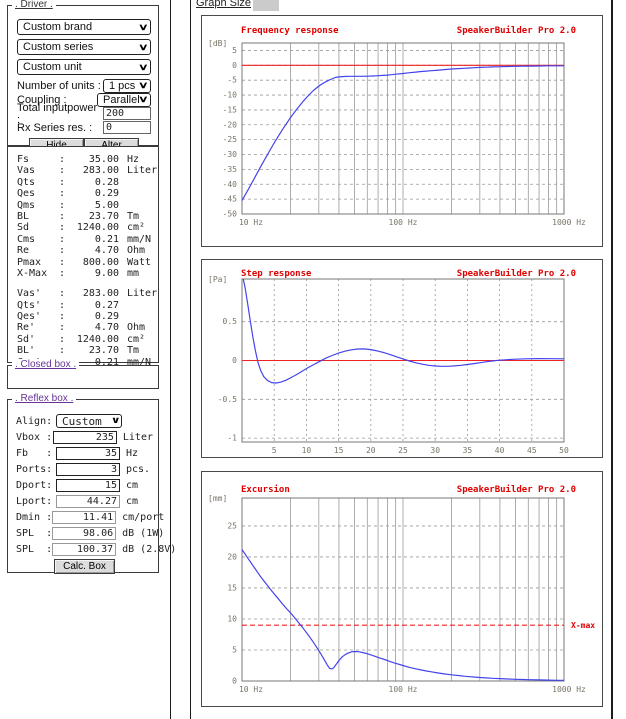  Describe the element at coordinates (88, 469) in the screenshot. I see `ports-field` at that location.